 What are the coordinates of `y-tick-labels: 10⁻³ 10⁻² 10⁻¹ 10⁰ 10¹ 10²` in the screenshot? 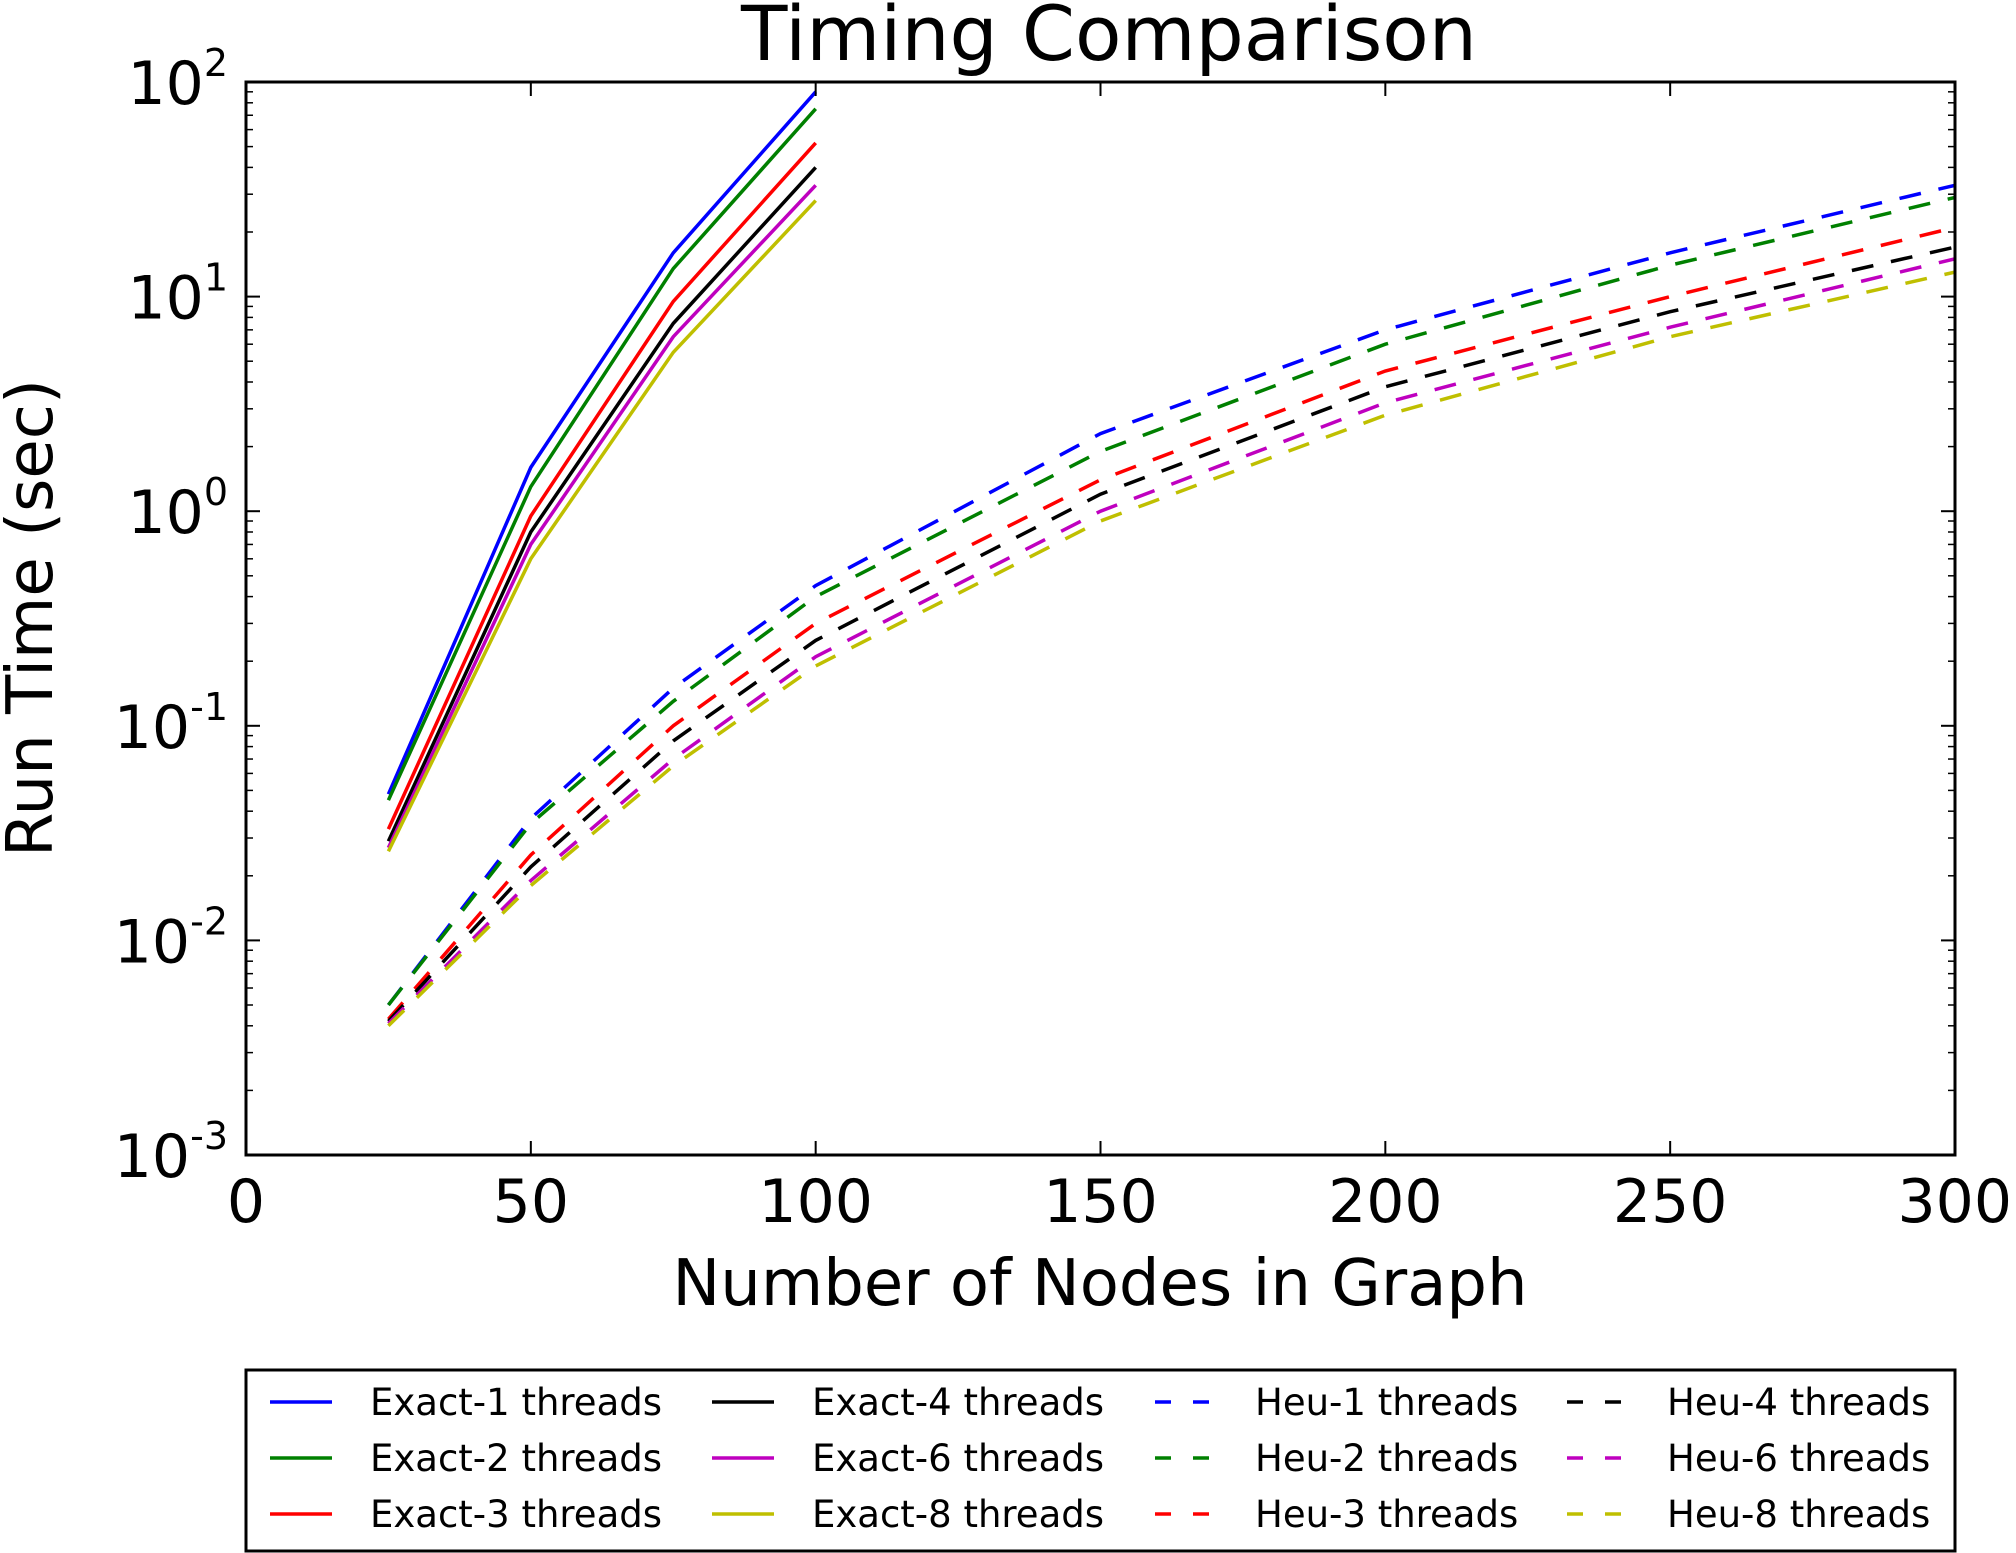 It's located at (171, 616).